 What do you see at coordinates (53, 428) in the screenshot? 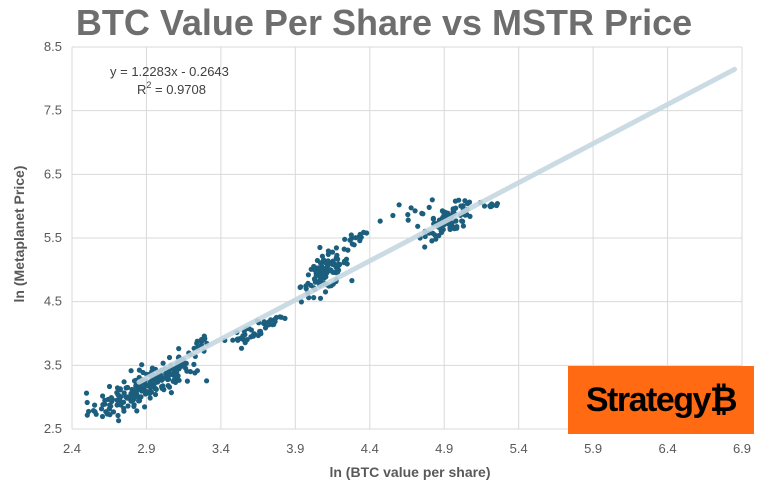
I see `y-tick-label: 2.5` at bounding box center [53, 428].